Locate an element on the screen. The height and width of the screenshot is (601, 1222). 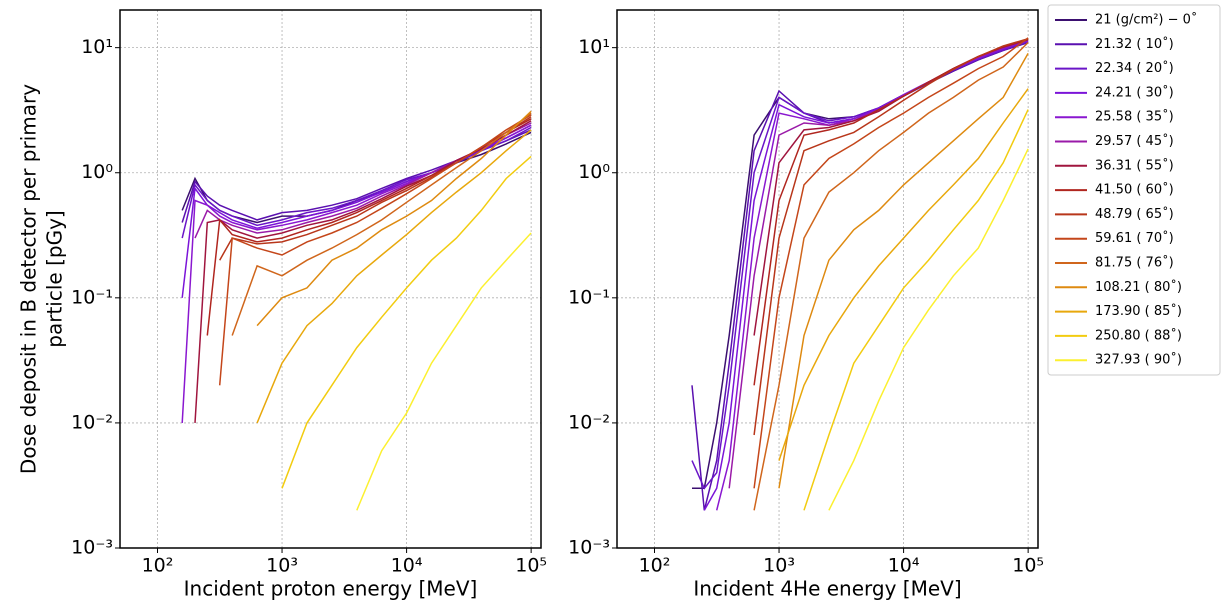
x-axis-label: Incident 4He energy [MeV] is located at coordinates (827, 589).